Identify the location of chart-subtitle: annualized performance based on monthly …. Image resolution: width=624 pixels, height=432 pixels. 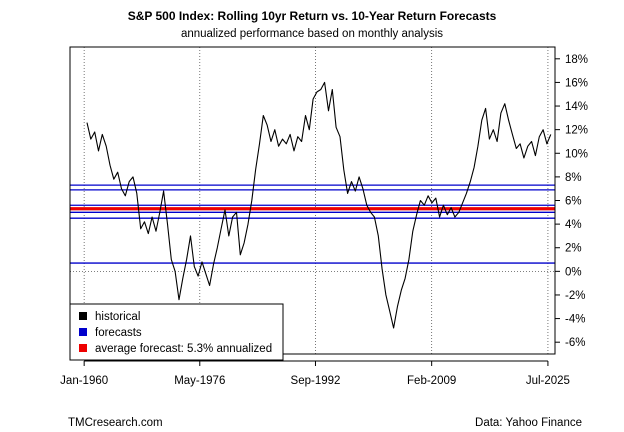
(312, 34).